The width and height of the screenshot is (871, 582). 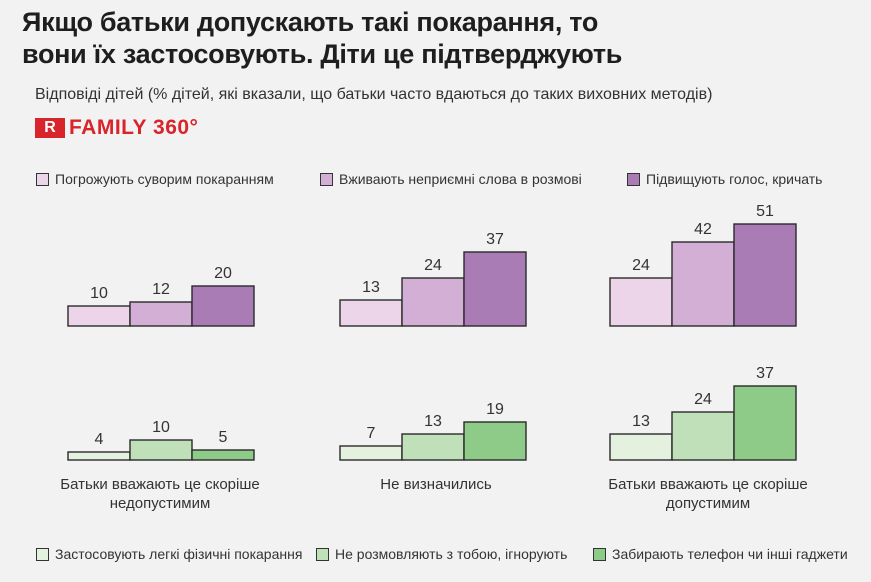 I want to click on legend-top-1: Погрожують суворим покаранням, so click(x=155, y=179).